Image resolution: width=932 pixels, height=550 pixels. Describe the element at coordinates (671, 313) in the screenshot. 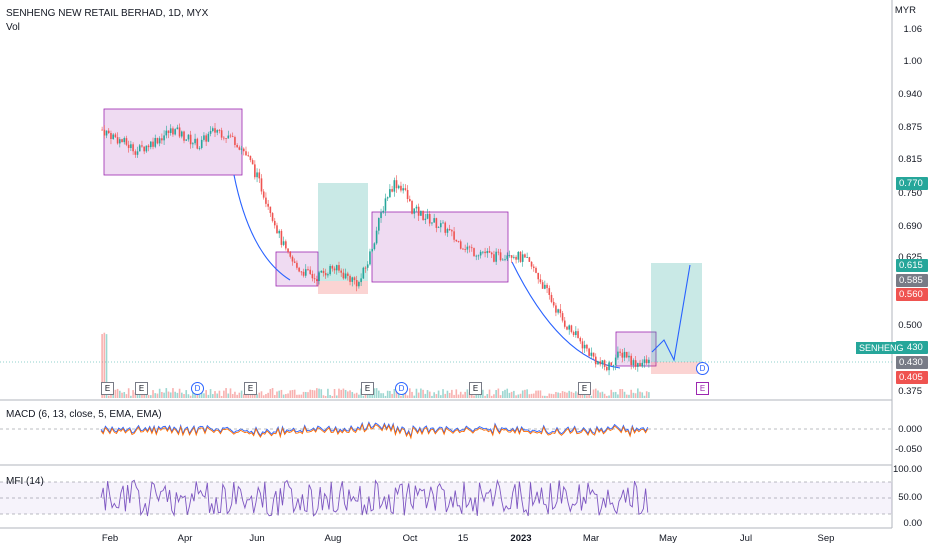

I see `projection-path` at that location.